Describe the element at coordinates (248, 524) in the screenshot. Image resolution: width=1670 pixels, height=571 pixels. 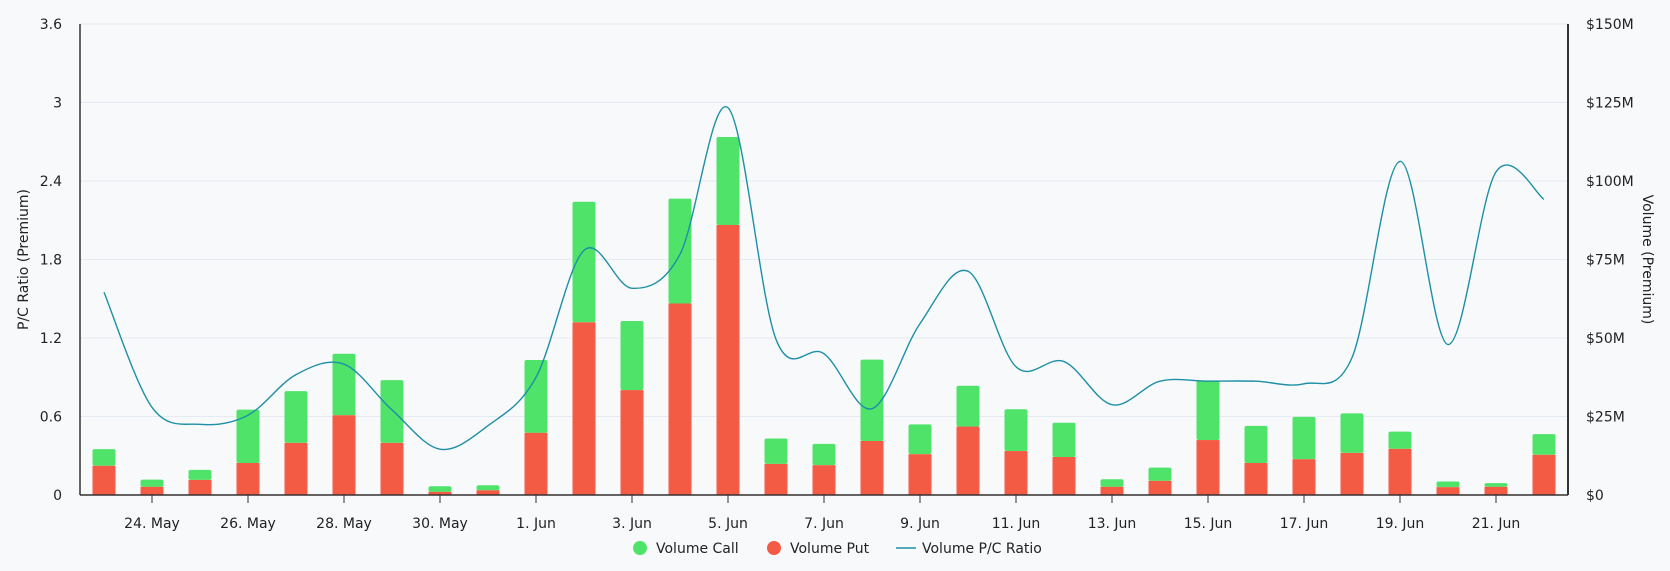
I see `x-tick-label: 26. May` at that location.